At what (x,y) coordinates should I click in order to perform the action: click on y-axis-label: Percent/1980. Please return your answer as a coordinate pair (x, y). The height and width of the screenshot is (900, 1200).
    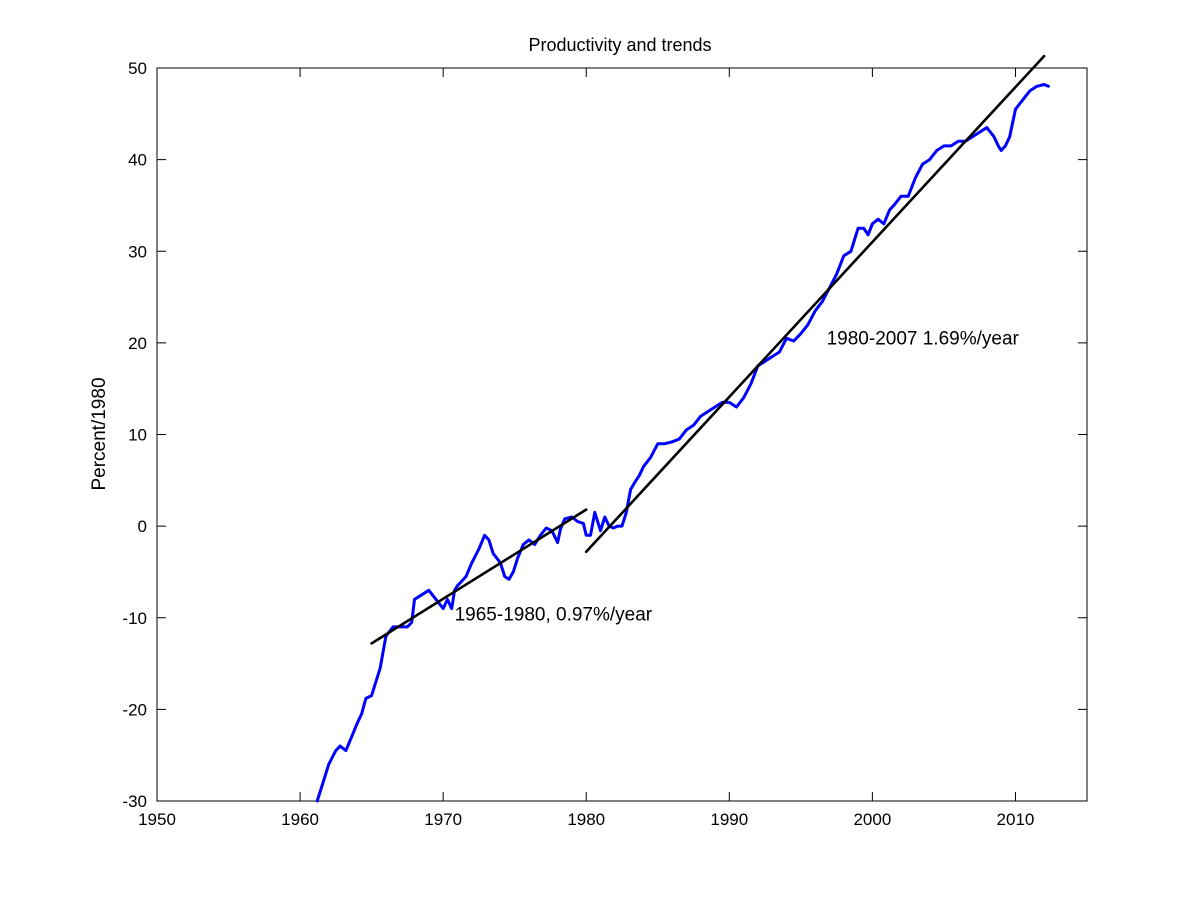
    Looking at the image, I should click on (99, 433).